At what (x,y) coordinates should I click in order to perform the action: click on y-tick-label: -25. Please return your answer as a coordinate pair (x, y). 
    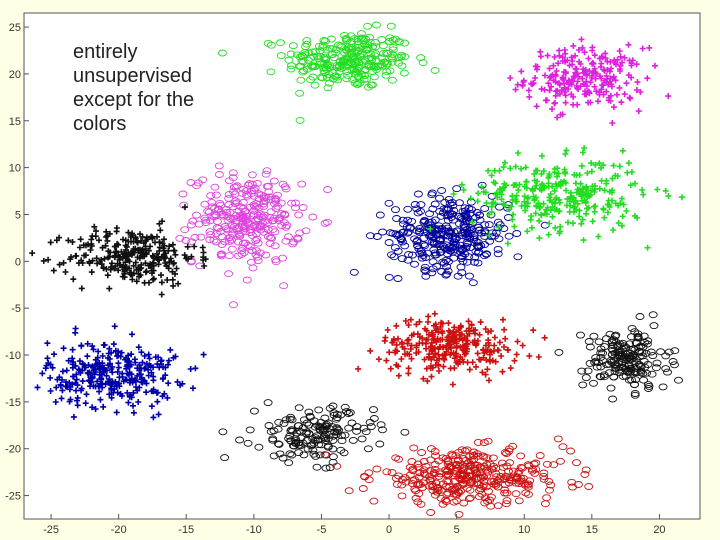
    Looking at the image, I should click on (13, 497).